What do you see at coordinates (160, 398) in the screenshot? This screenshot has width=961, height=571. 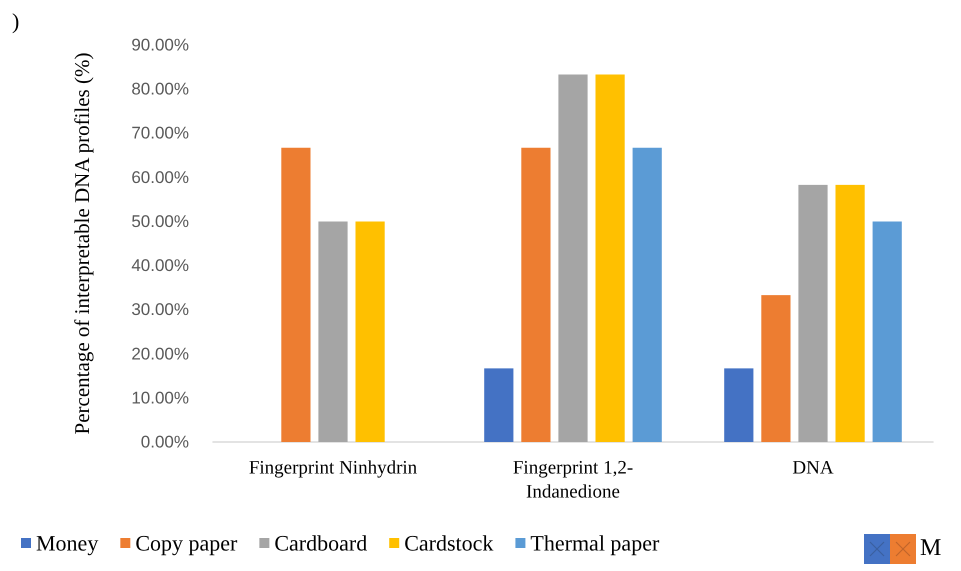 I see `y-tick-label: 10.00%` at bounding box center [160, 398].